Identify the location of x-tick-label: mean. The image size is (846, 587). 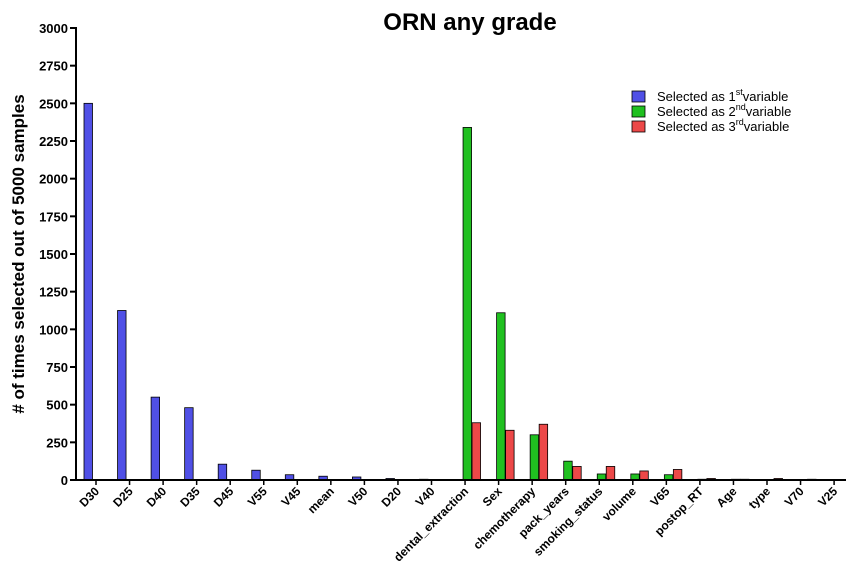
(321, 500).